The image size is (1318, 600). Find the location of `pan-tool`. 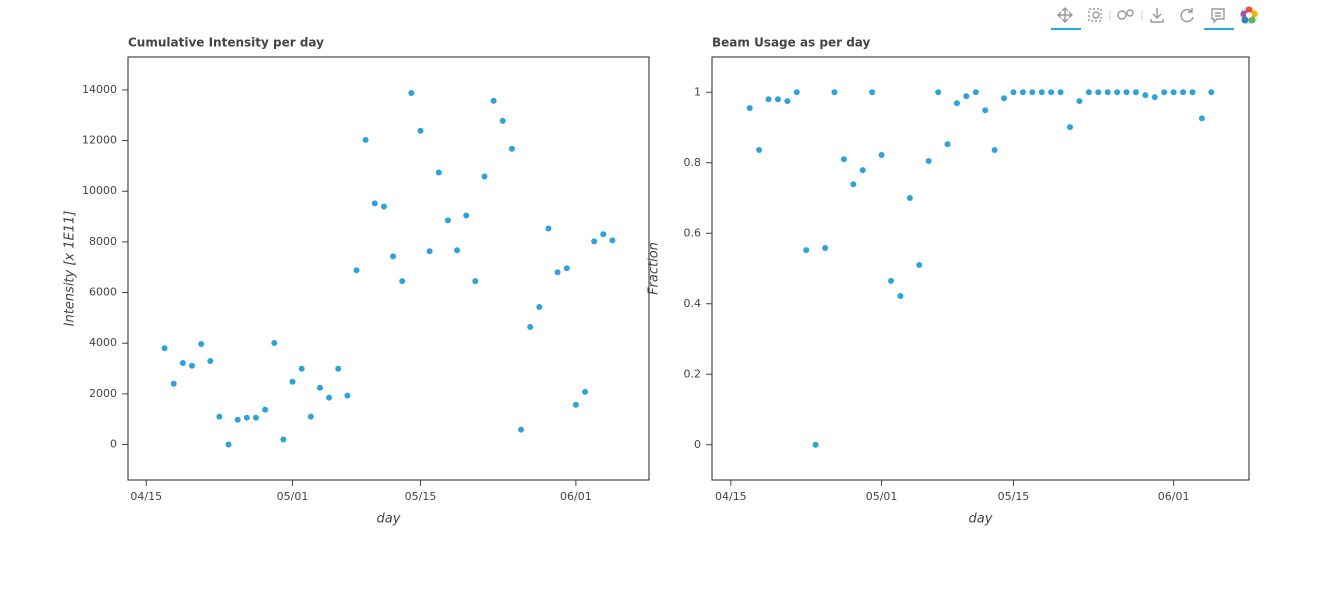

pan-tool is located at coordinates (1066, 18).